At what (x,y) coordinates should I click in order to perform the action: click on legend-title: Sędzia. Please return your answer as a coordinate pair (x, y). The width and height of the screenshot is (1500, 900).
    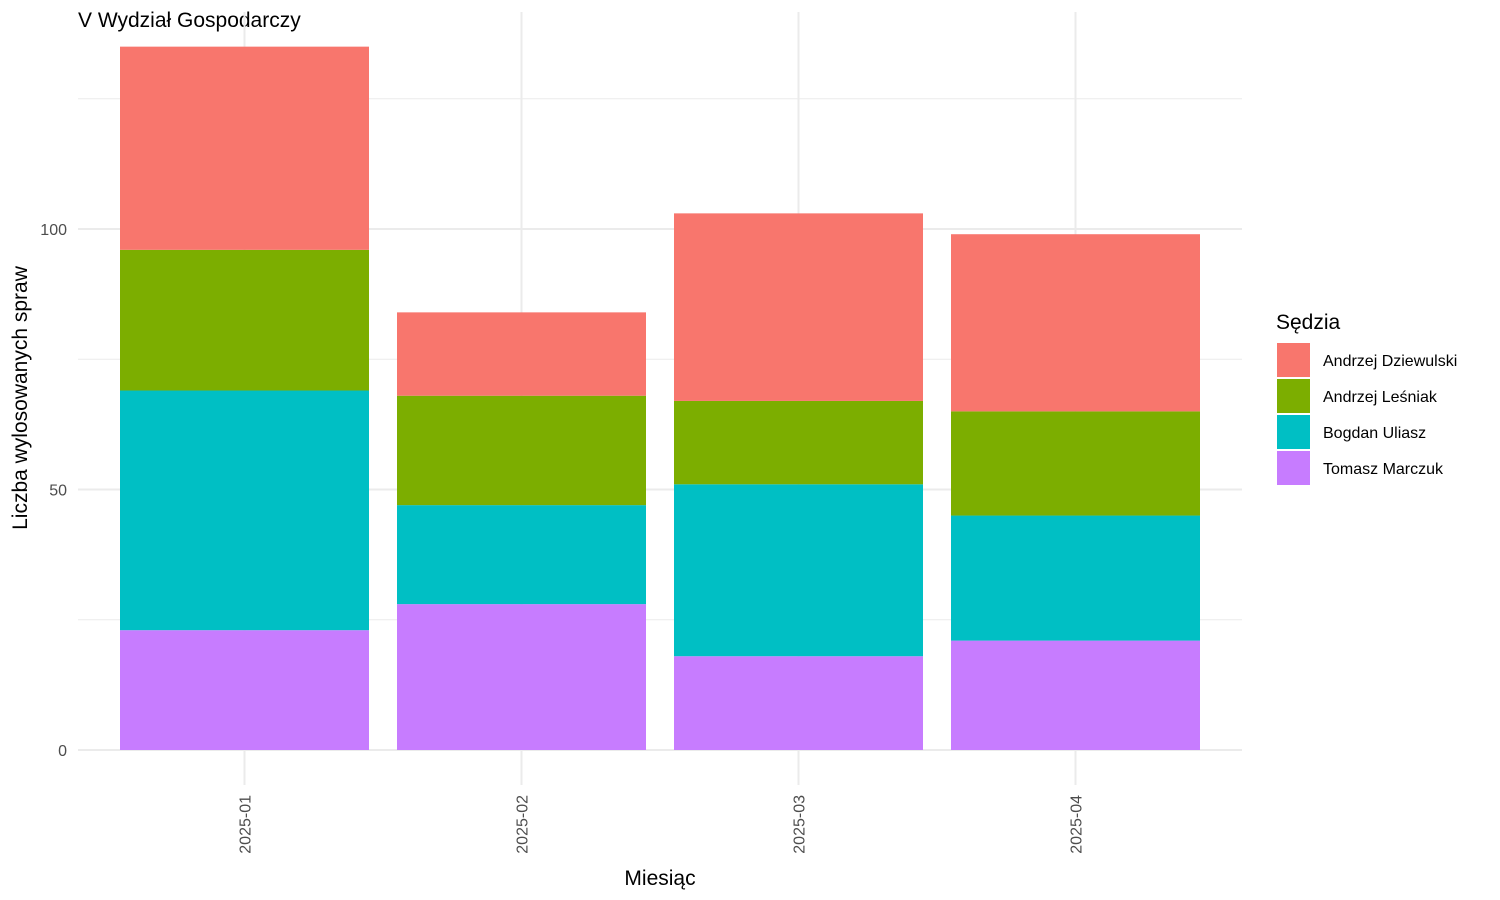
    Looking at the image, I should click on (1308, 322).